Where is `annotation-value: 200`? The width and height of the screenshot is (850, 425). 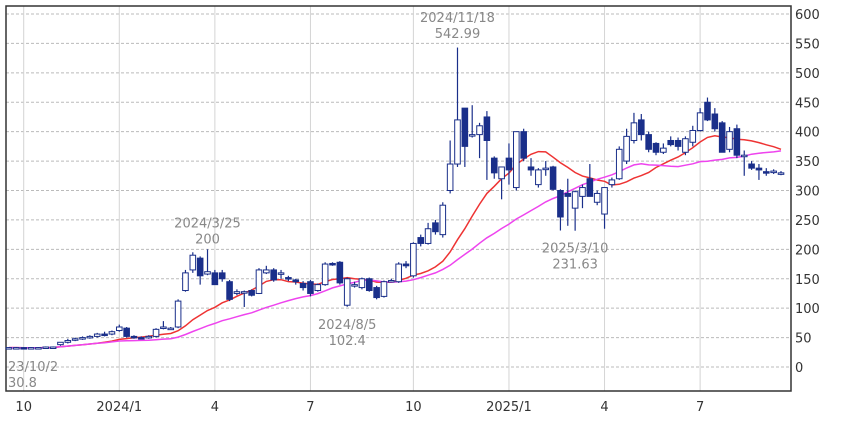
annotation-value: 200 is located at coordinates (207, 239).